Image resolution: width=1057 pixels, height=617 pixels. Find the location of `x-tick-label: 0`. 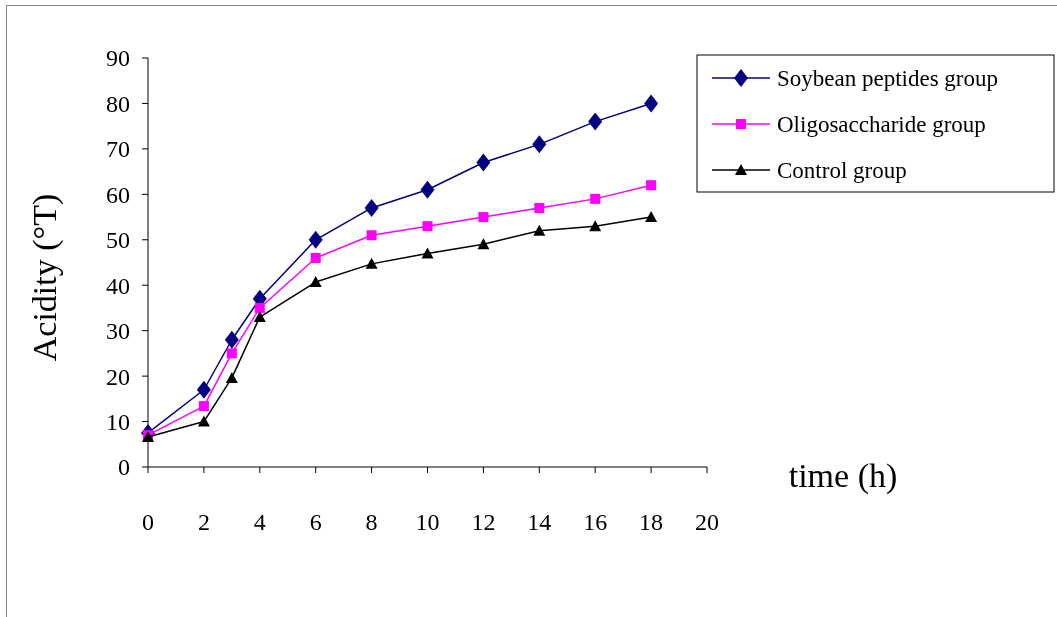

x-tick-label: 0 is located at coordinates (148, 522).